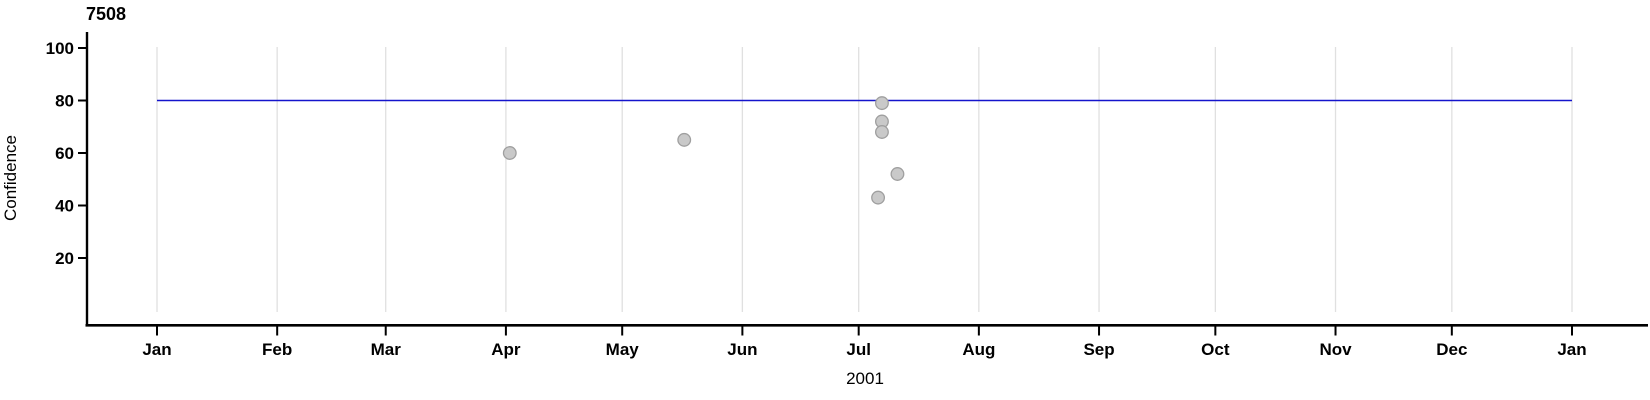  I want to click on x-tick-label: Sep, so click(1098, 349).